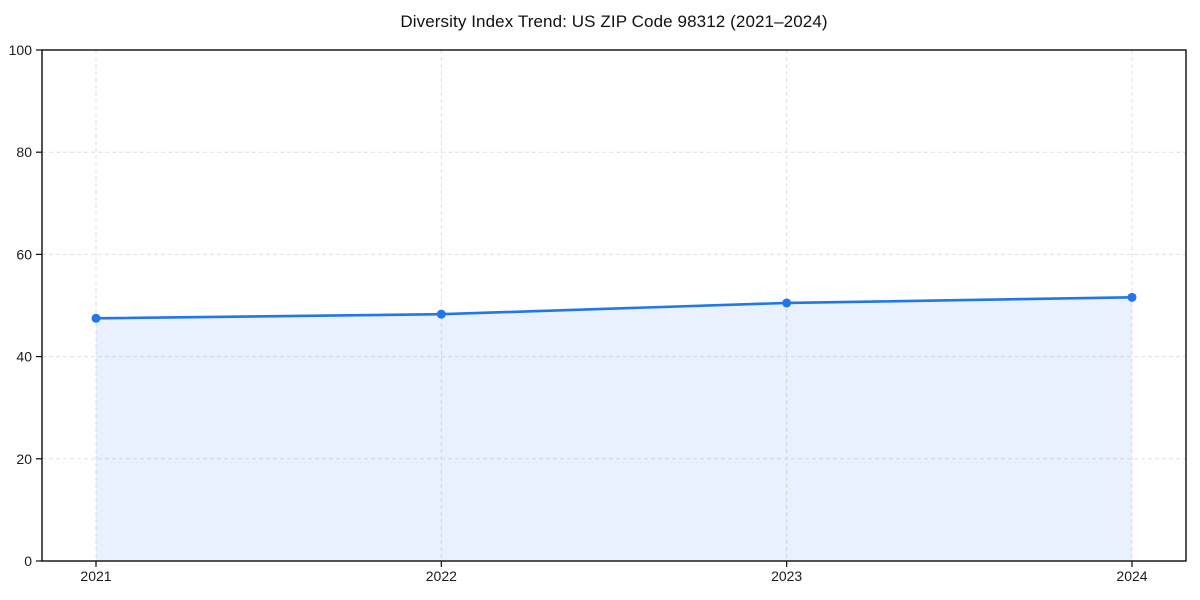 This screenshot has height=600, width=1200. Describe the element at coordinates (21, 50) in the screenshot. I see `y-tick-label-100: 100` at that location.